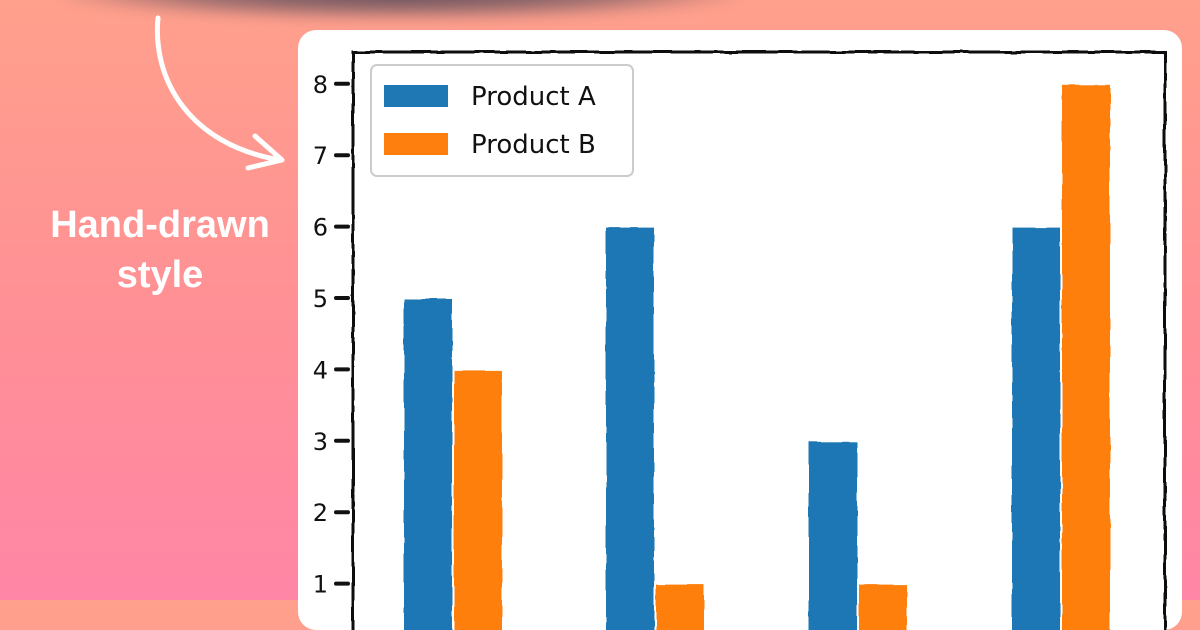  Describe the element at coordinates (320, 442) in the screenshot. I see `y-tick-label: 3` at that location.